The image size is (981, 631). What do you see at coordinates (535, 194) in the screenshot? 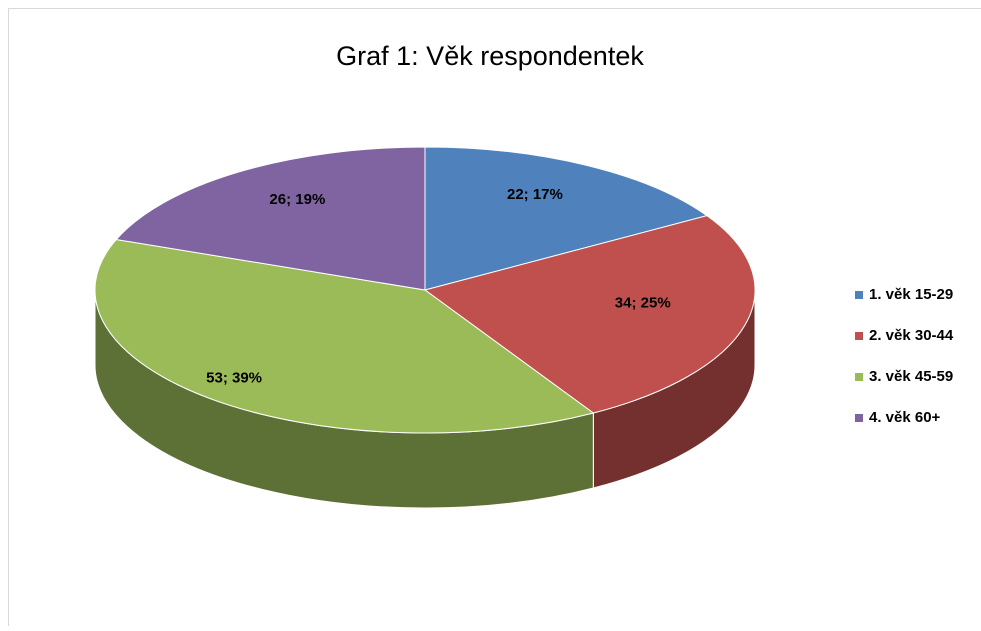
I see `data-label: 22; 17%` at bounding box center [535, 194].